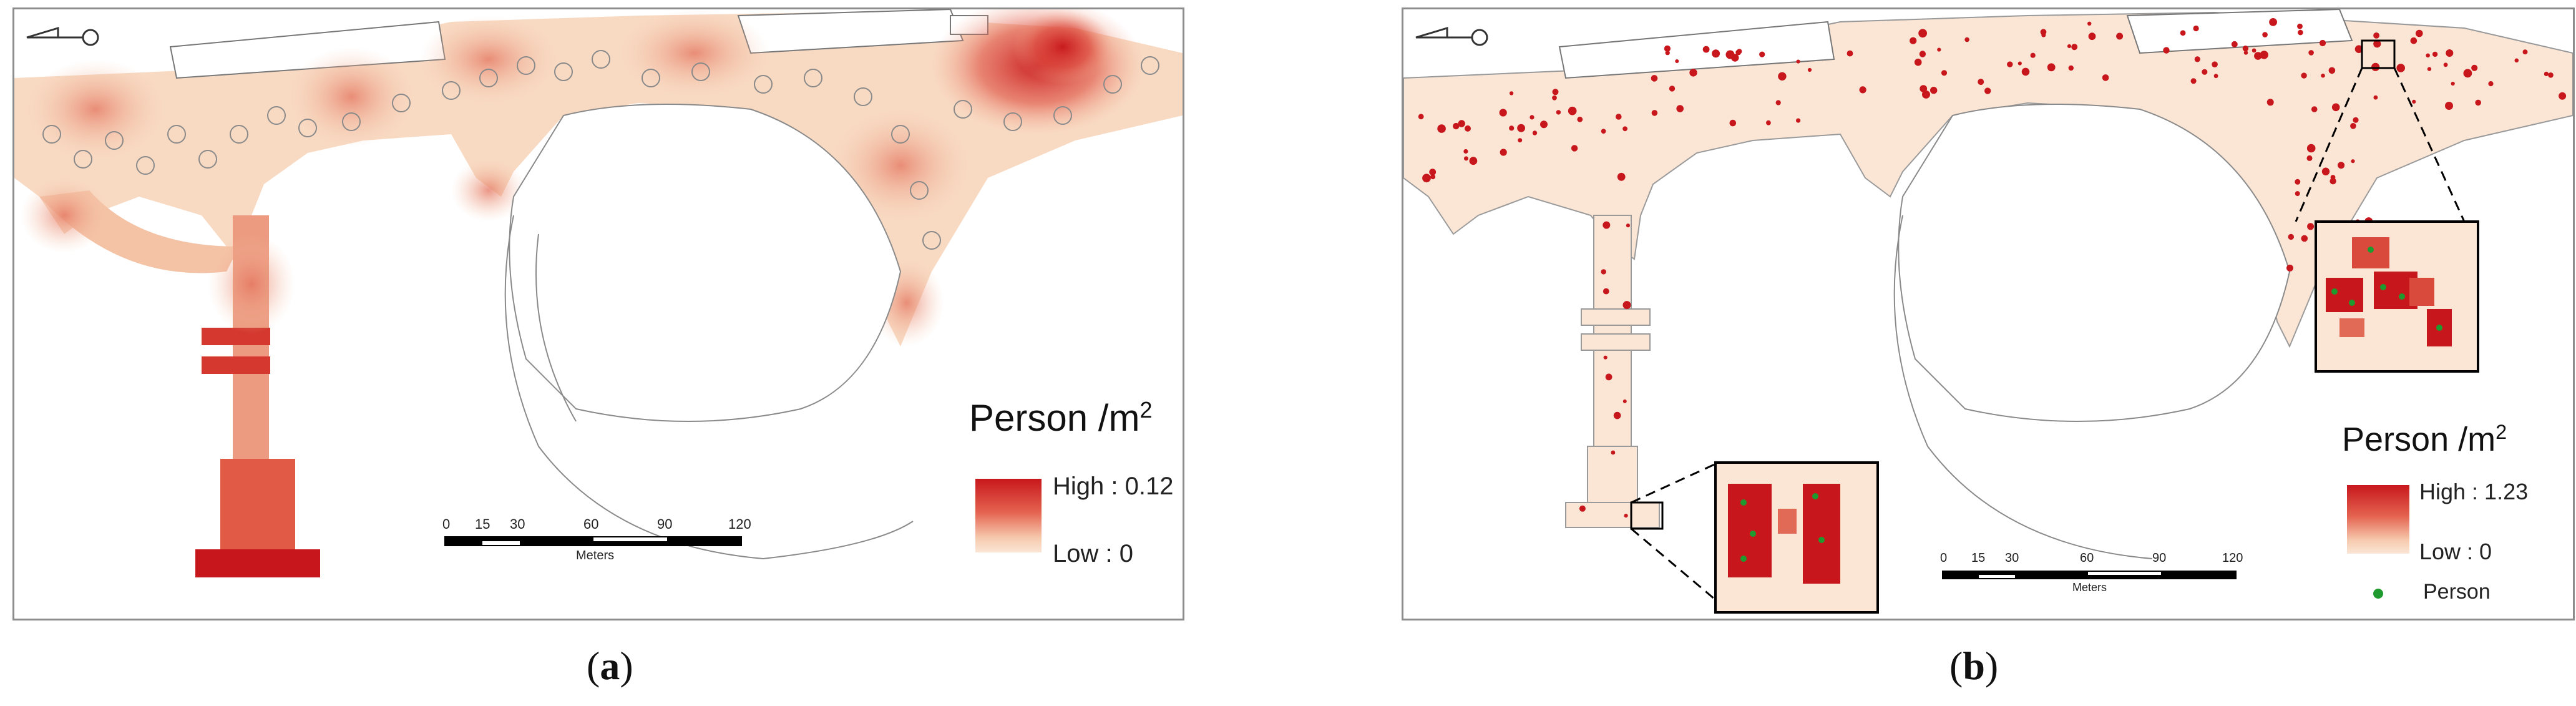 The image size is (2576, 706). I want to click on legend-high-label-b: High : 1.23, so click(2474, 491).